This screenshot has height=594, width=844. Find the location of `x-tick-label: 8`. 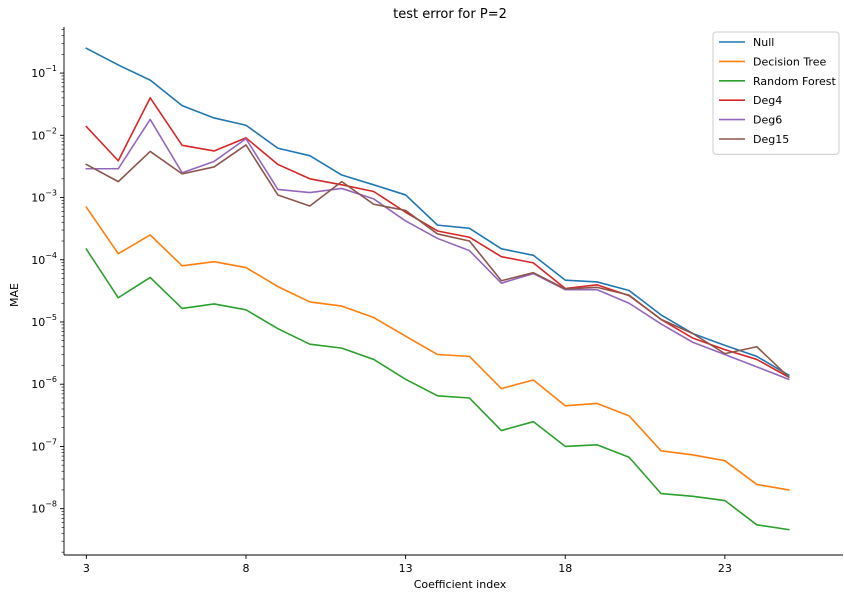

x-tick-label: 8 is located at coordinates (245, 568).